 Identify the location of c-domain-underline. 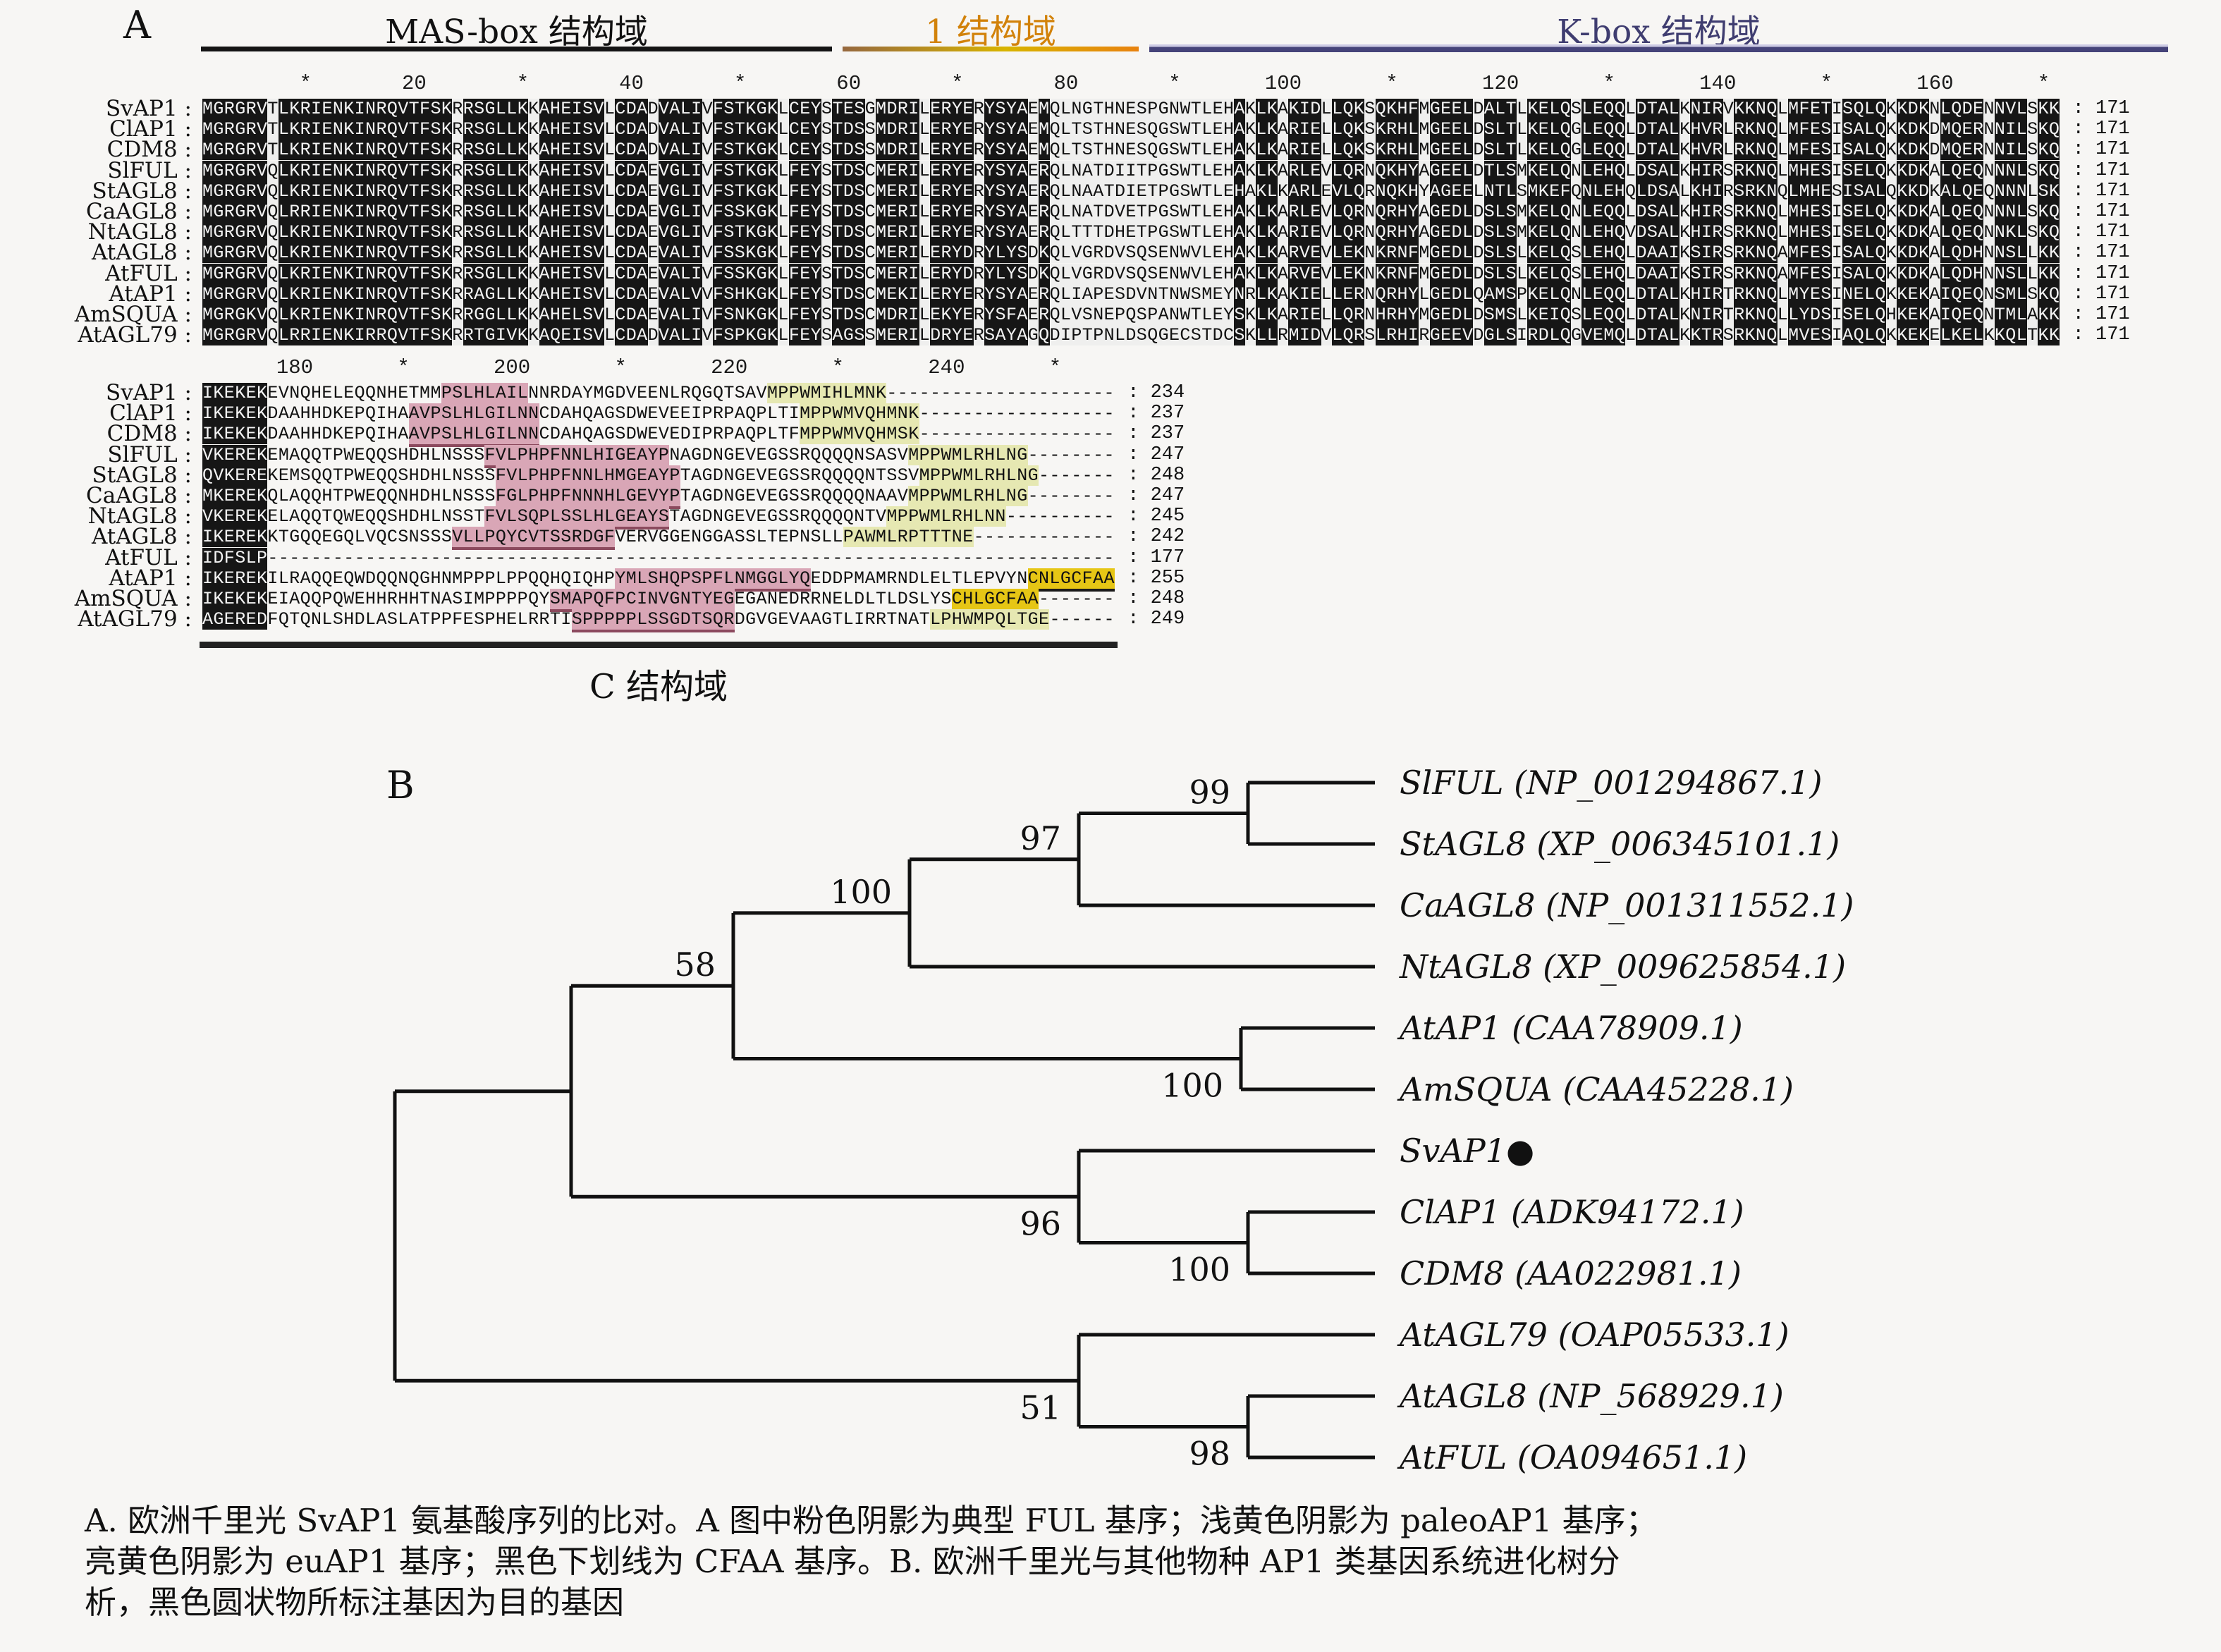
(659, 645).